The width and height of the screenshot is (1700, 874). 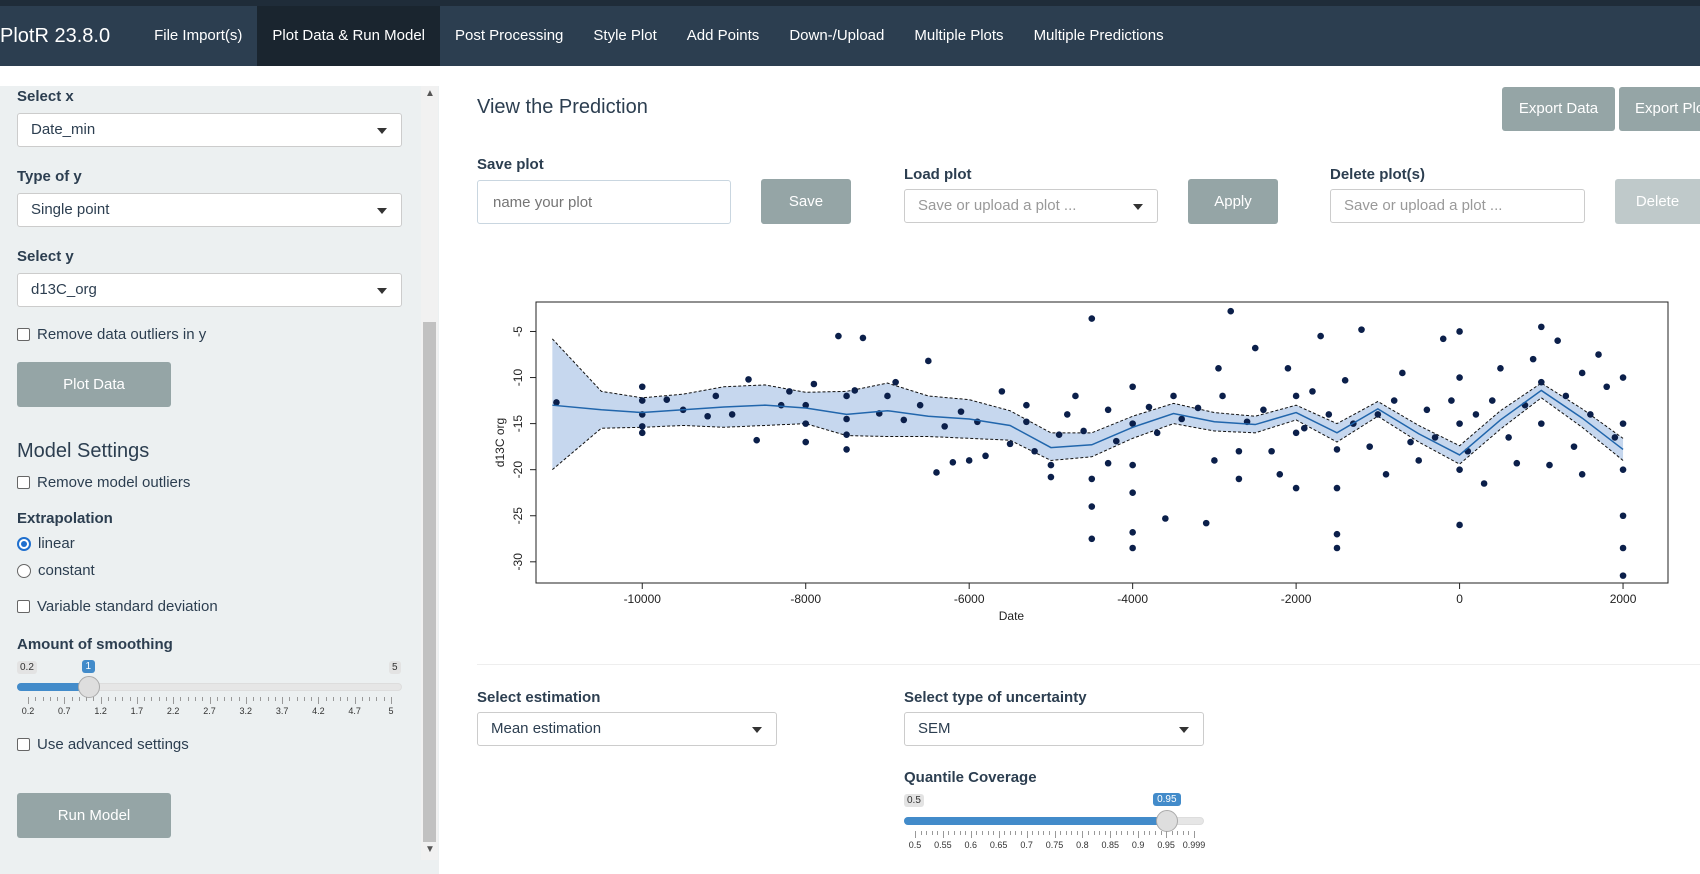 I want to click on extrapolation-constant-radio: constant, so click(x=56, y=570).